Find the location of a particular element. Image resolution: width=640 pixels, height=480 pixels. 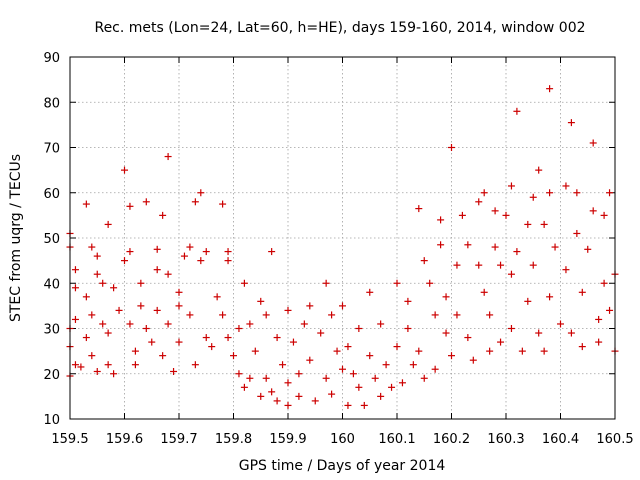

x-tick-label: 160.2 is located at coordinates (451, 439).